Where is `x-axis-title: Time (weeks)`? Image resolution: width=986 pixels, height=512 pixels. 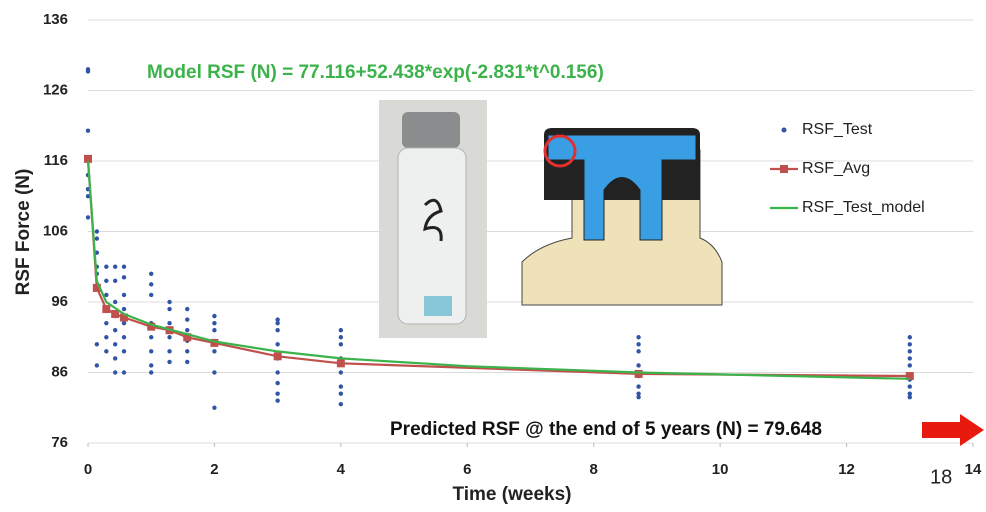 x-axis-title: Time (weeks) is located at coordinates (512, 494).